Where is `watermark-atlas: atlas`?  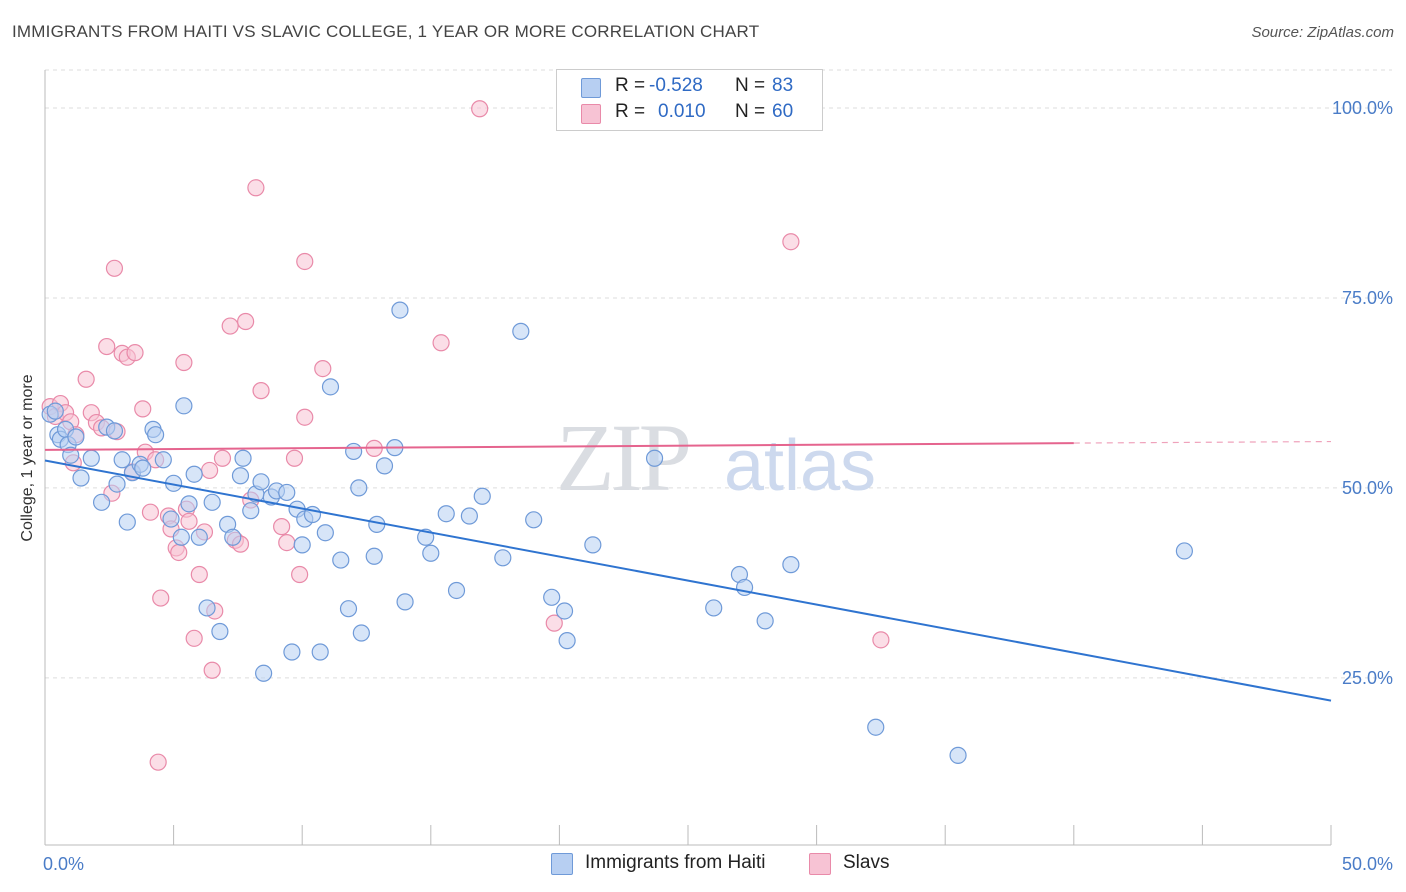 watermark-atlas: atlas is located at coordinates (800, 466).